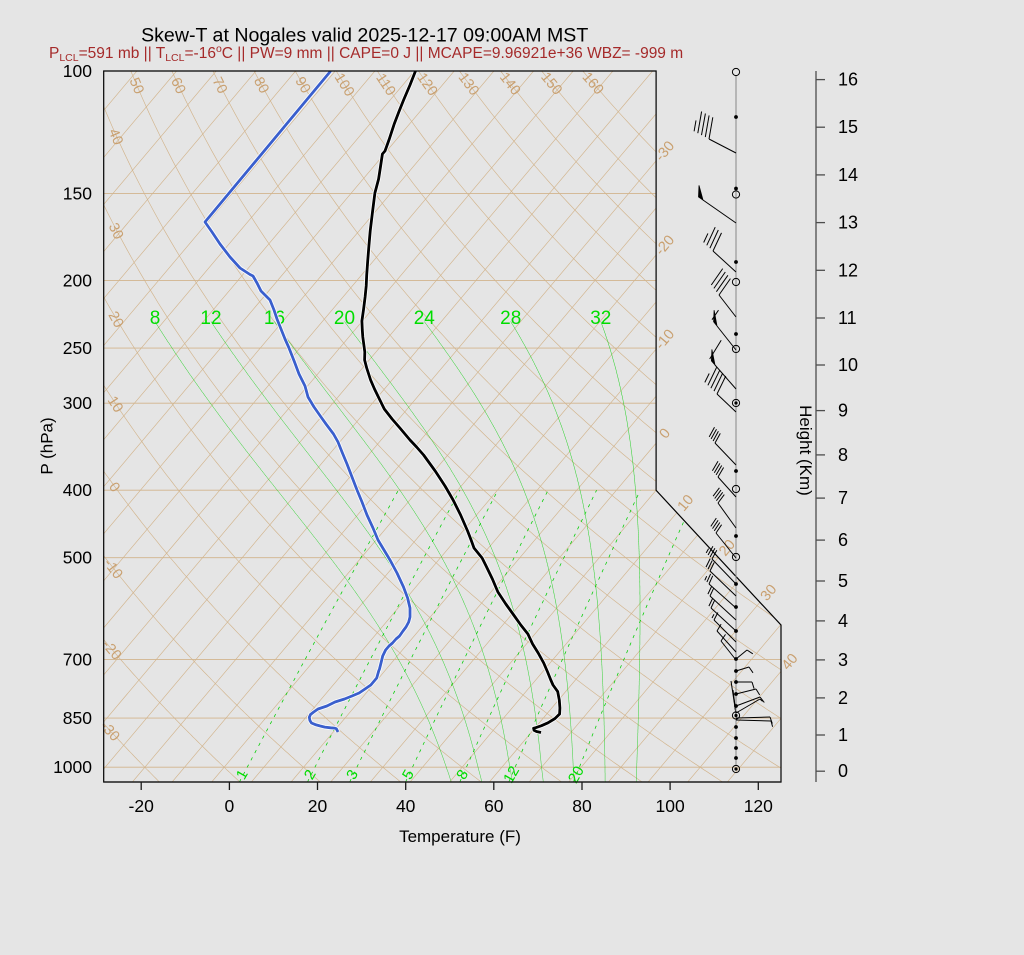 The image size is (1024, 955). Describe the element at coordinates (843, 660) in the screenshot. I see `svg-text: 3` at that location.